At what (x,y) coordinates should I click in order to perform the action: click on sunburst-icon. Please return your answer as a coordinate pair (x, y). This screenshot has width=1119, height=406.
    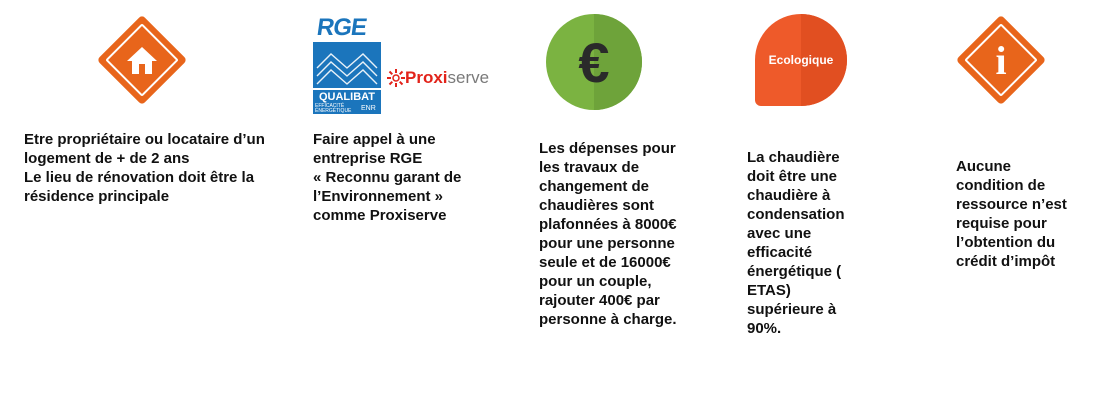
    Looking at the image, I should click on (396, 78).